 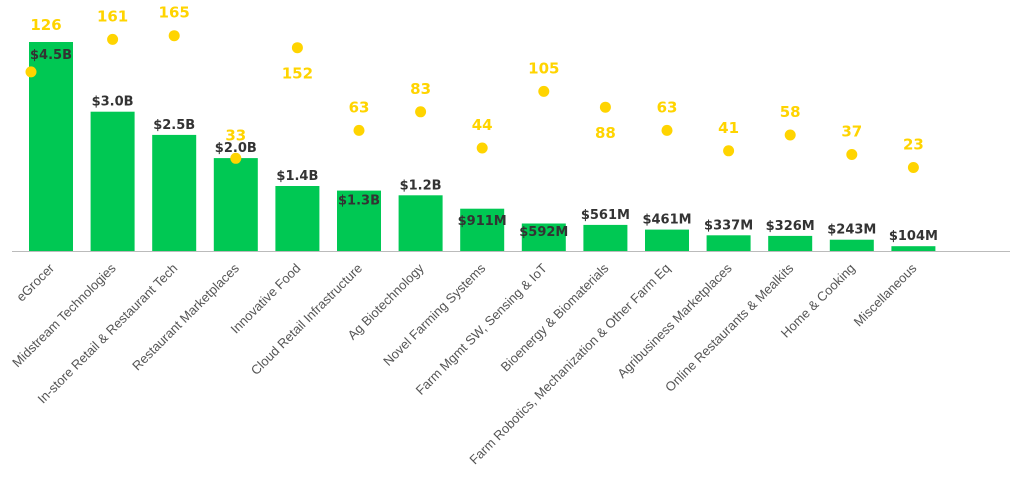 What do you see at coordinates (113, 102) in the screenshot?
I see `bar-value-label: $3.0B` at bounding box center [113, 102].